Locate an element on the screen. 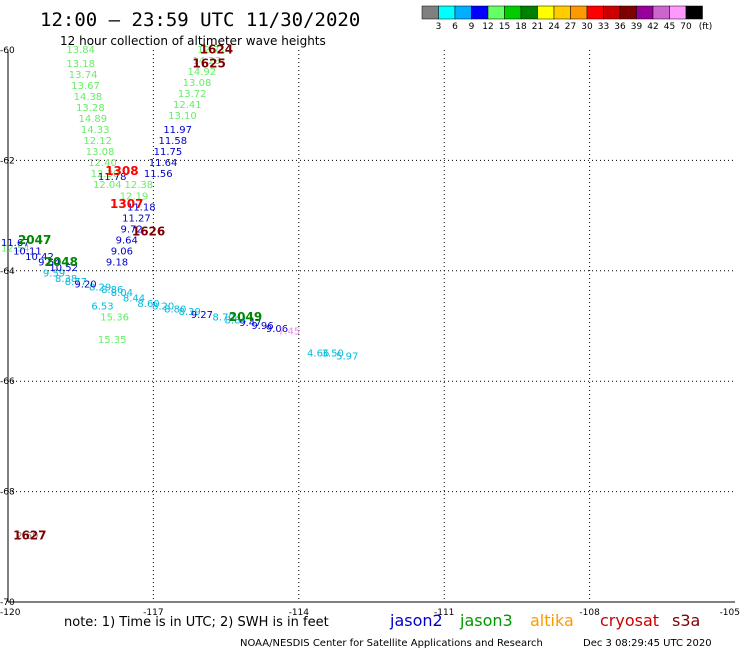 This screenshot has width=740, height=650. colorbar-legend: 3 6 9 12 15 18 21 24 27 30 33 36 39 42 45 70 (ft) is located at coordinates (567, 18).